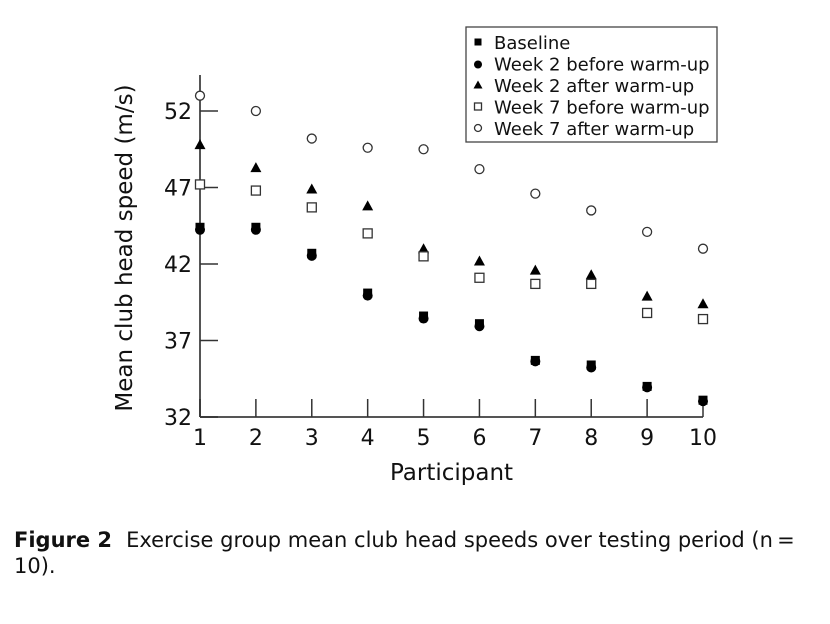 The image size is (830, 624). Describe the element at coordinates (200, 438) in the screenshot. I see `x-tick-label: 1` at that location.